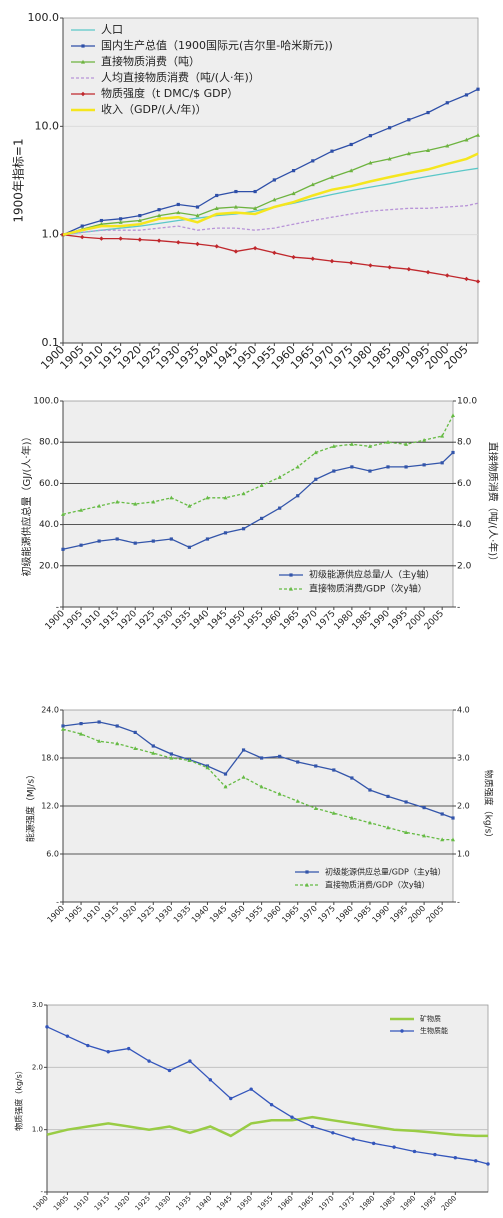 The width and height of the screenshot is (503, 1218). Describe the element at coordinates (55, 620) in the screenshot. I see `x-tick-label: 1900` at that location.